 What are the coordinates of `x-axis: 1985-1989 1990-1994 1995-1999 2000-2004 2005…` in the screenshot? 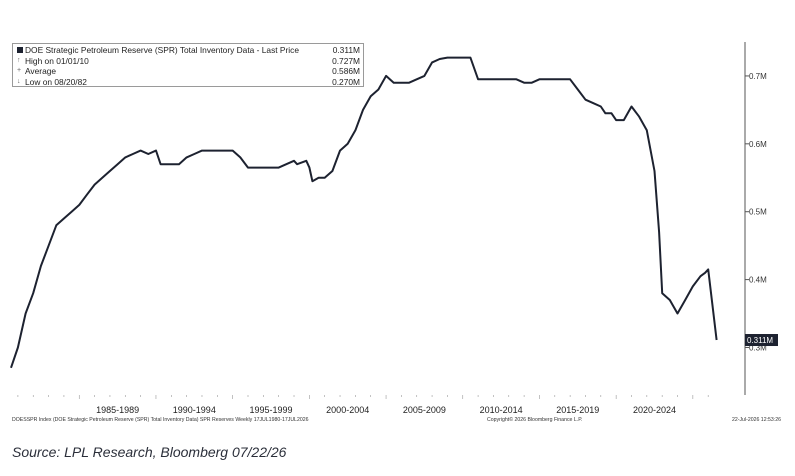 It's located at (363, 405).